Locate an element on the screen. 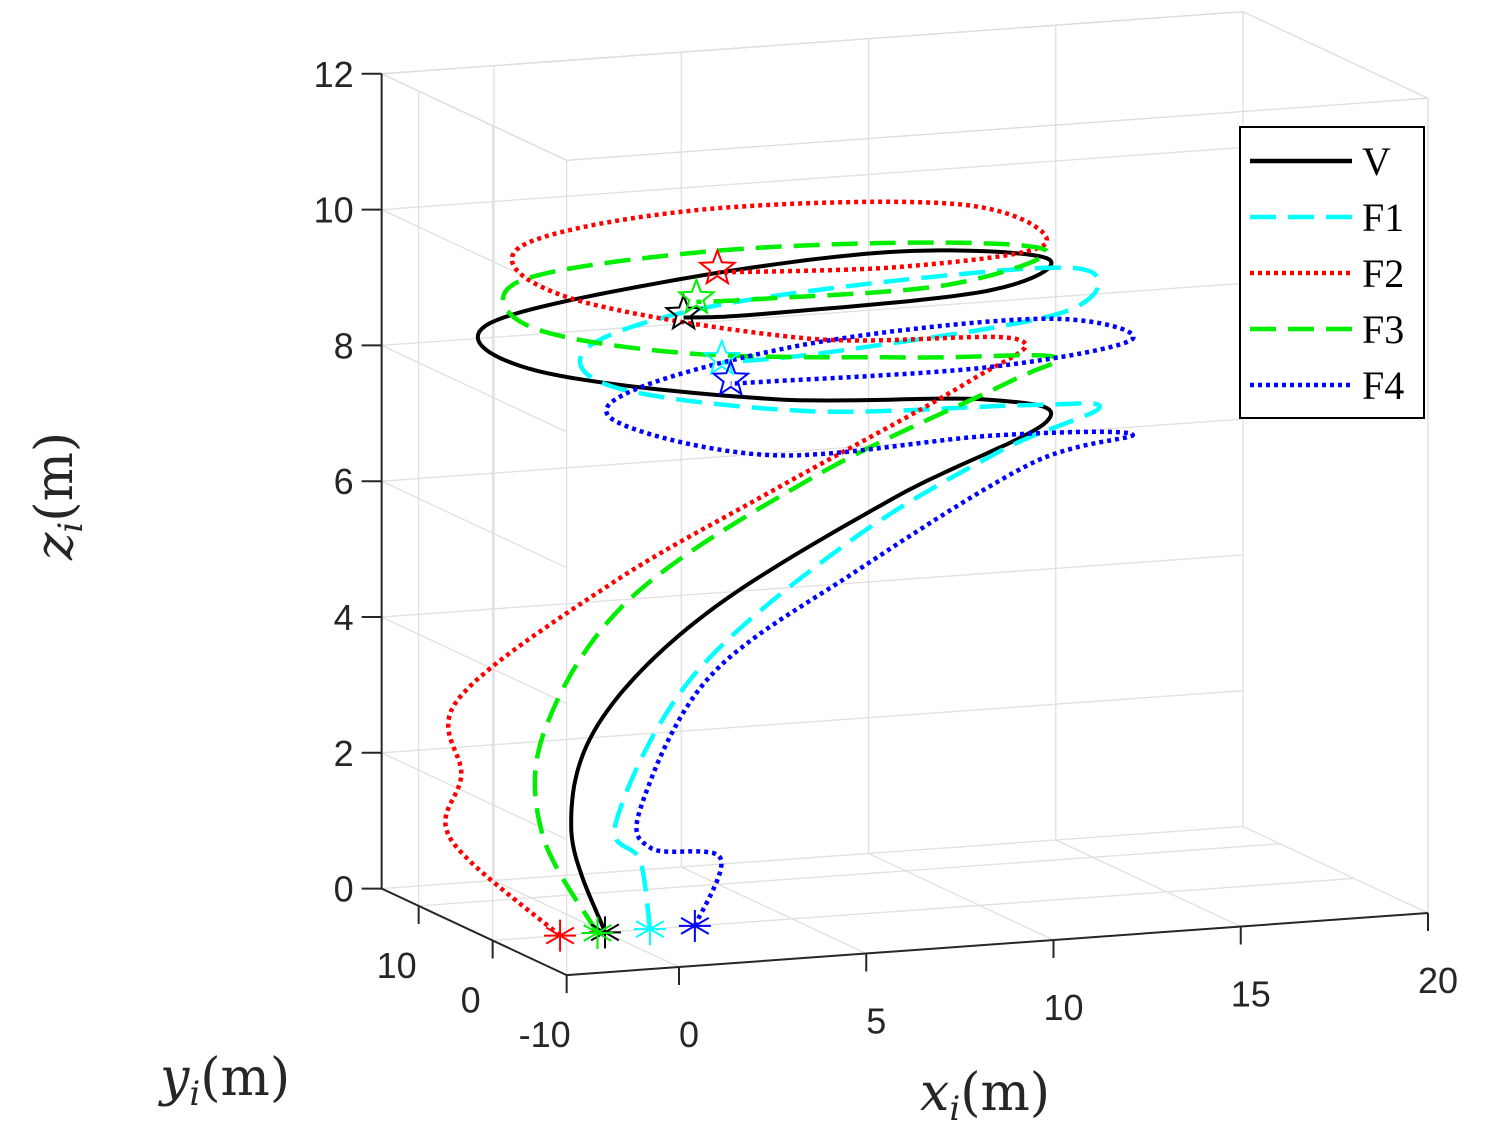  x-tick-label: 0 is located at coordinates (689, 1034).